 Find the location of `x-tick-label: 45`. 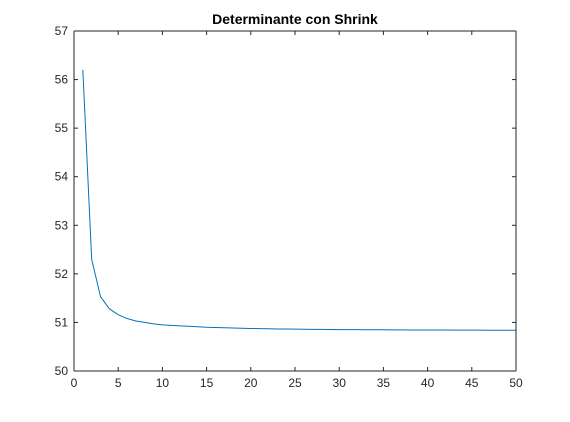

x-tick-label: 45 is located at coordinates (472, 383).